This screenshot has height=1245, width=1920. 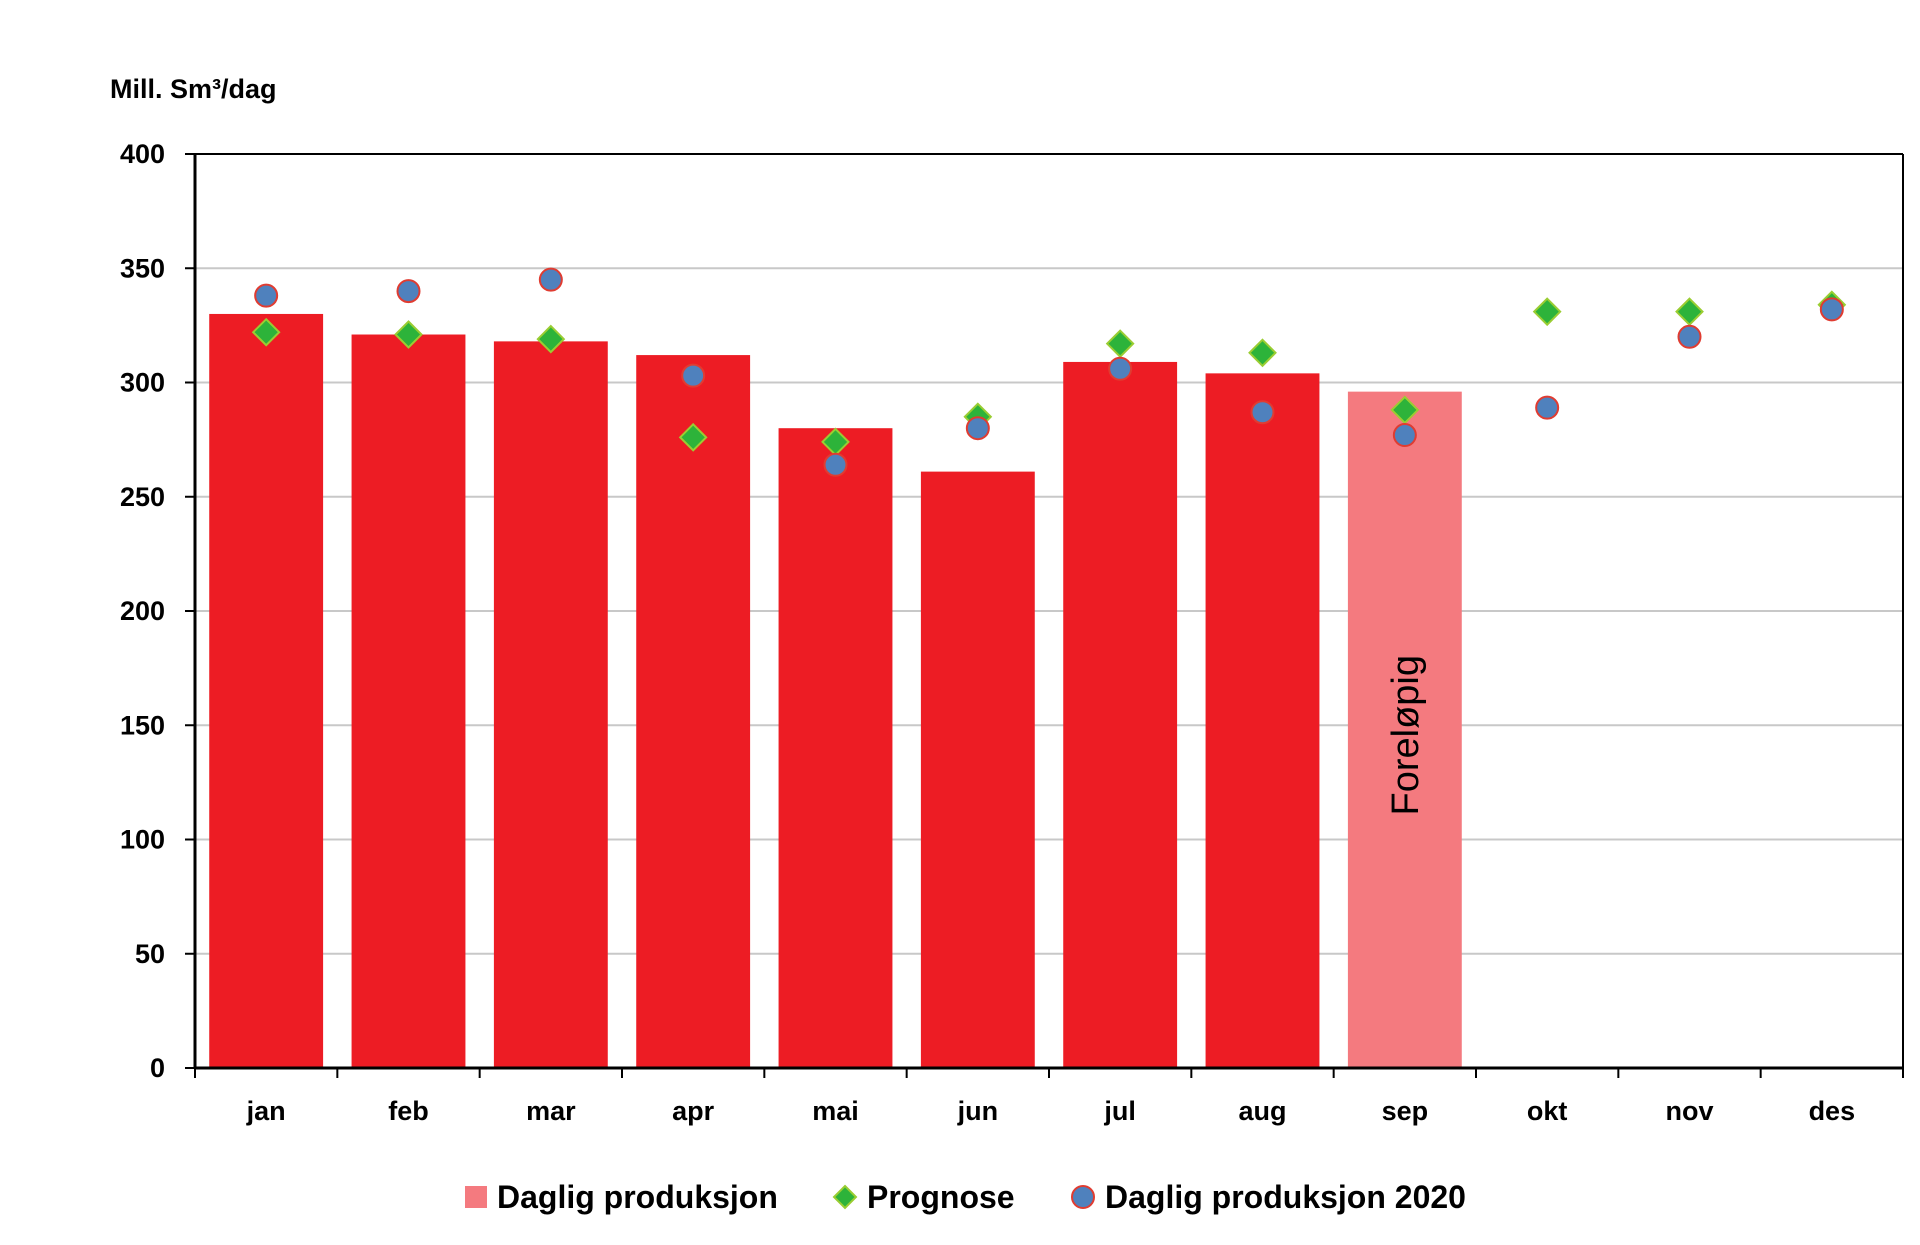 What do you see at coordinates (142, 611) in the screenshot?
I see `y-tick-label: 200` at bounding box center [142, 611].